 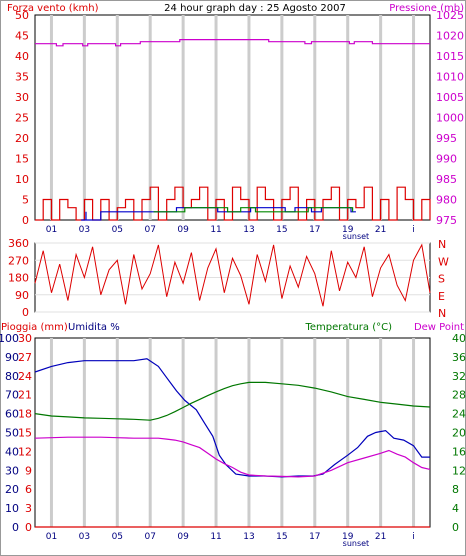 What do you see at coordinates (459, 470) in the screenshot?
I see `temperature-y-tick-label: 12` at bounding box center [459, 470].